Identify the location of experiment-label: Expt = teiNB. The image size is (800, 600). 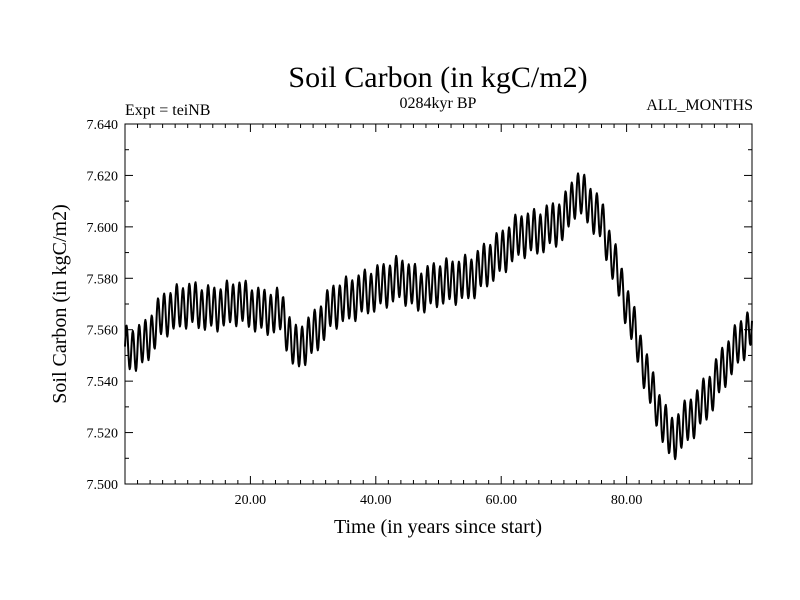
(167, 110).